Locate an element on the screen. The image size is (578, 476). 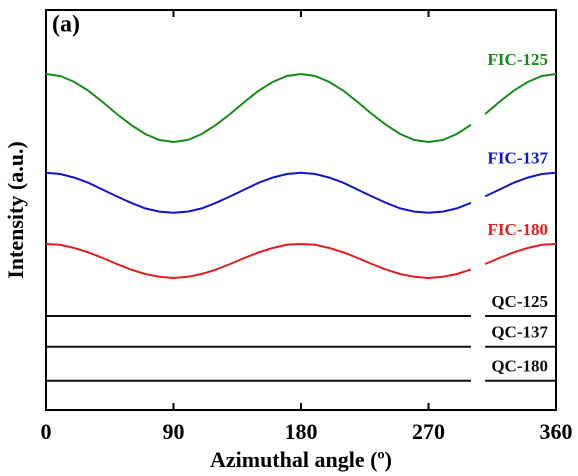
series-label: FIC-137 is located at coordinates (518, 158).